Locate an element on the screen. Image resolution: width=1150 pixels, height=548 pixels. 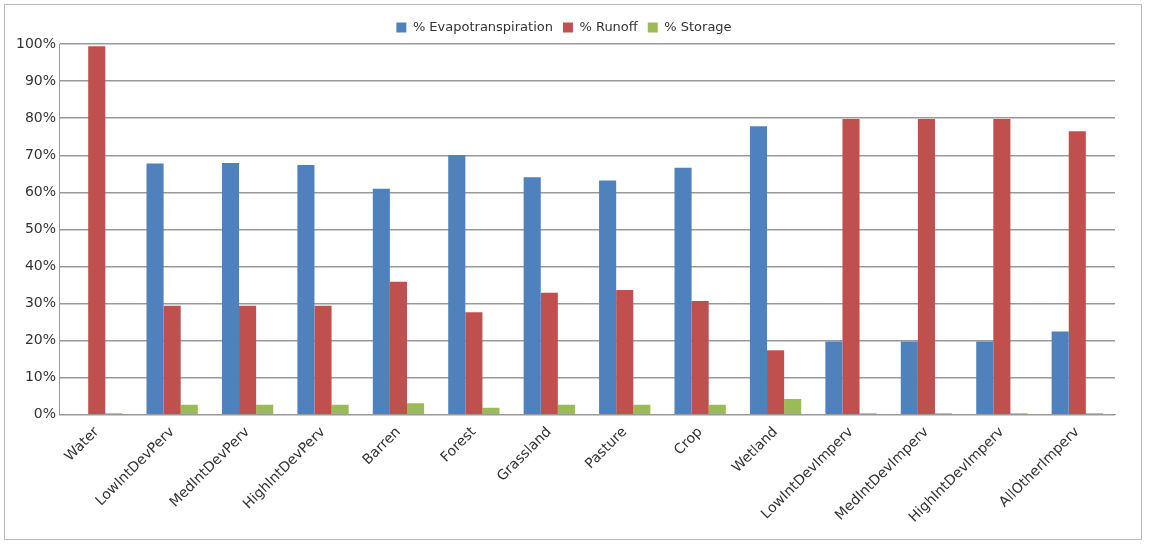
y-tick-label: 0% is located at coordinates (45, 413).